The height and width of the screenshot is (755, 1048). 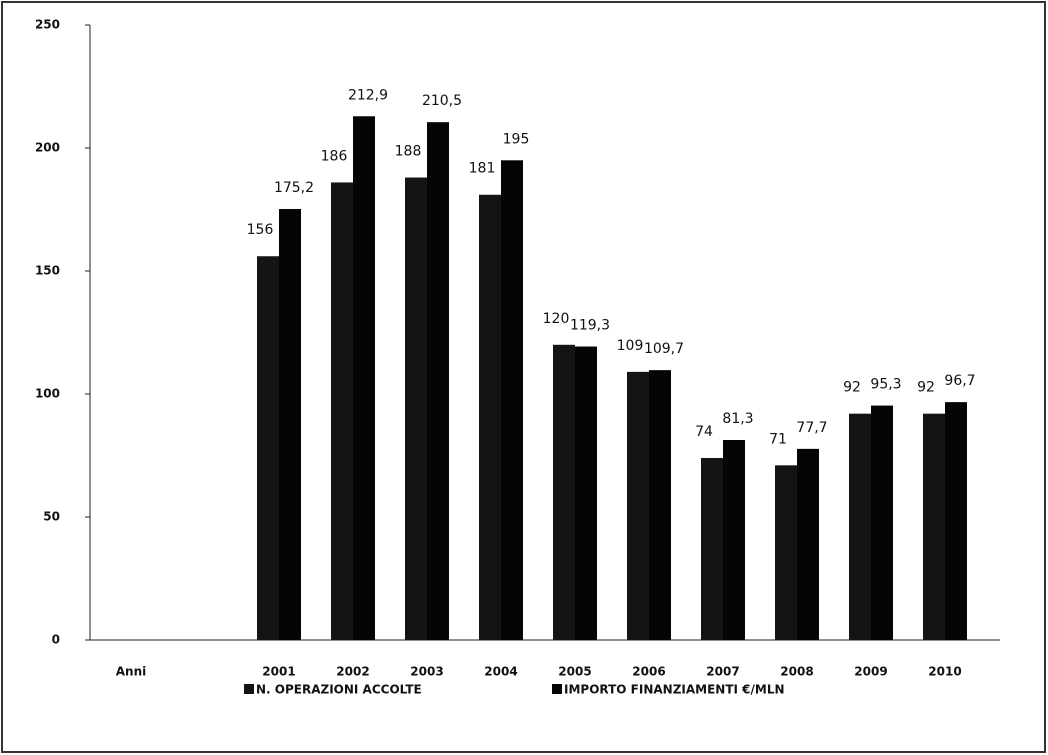 I want to click on value-label: 81,3, so click(x=737, y=419).